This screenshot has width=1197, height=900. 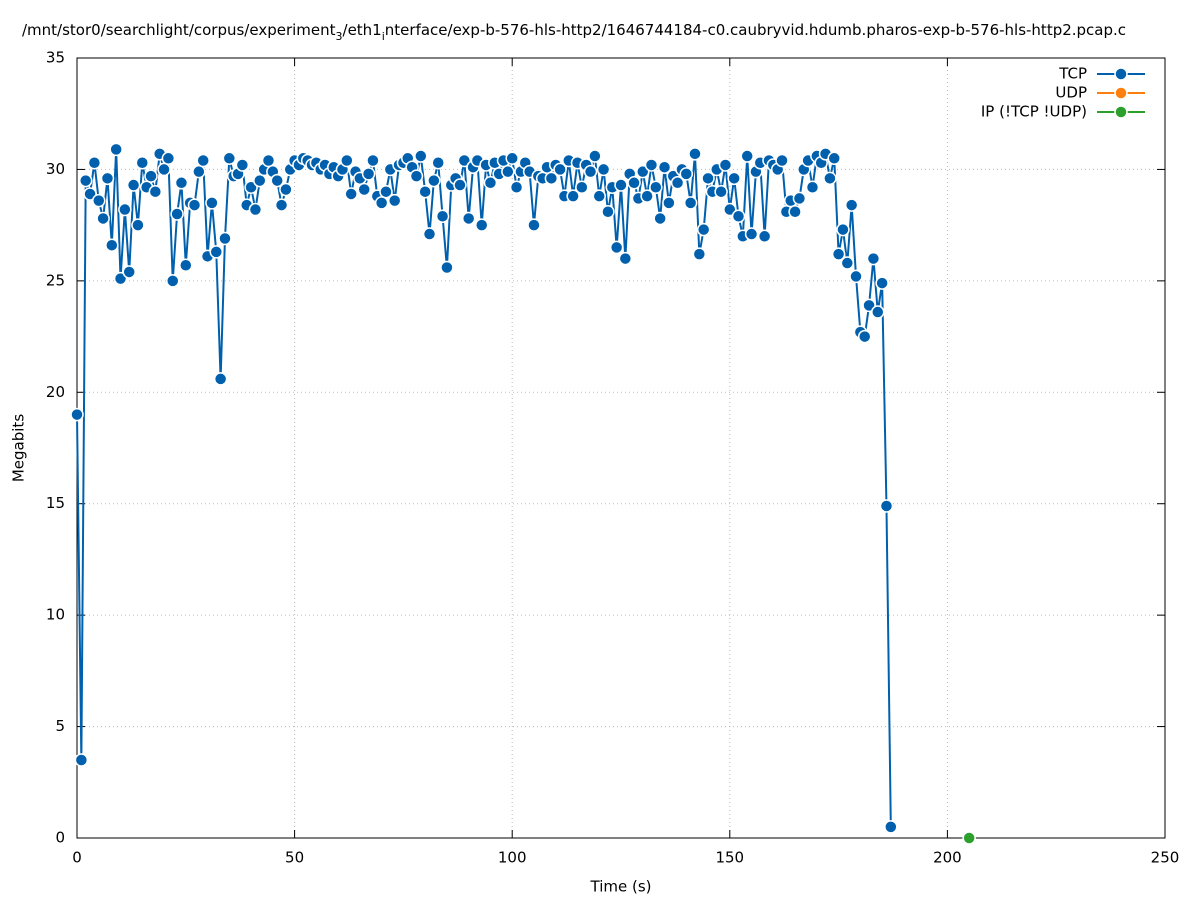 What do you see at coordinates (383, 36) in the screenshot?
I see `title-part: i` at bounding box center [383, 36].